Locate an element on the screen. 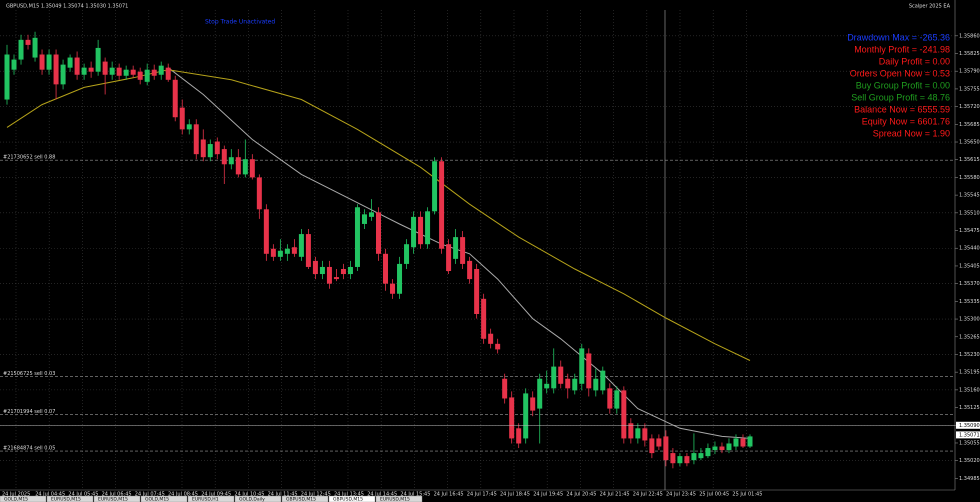  y-tick-label: 1.35300 is located at coordinates (969, 320).